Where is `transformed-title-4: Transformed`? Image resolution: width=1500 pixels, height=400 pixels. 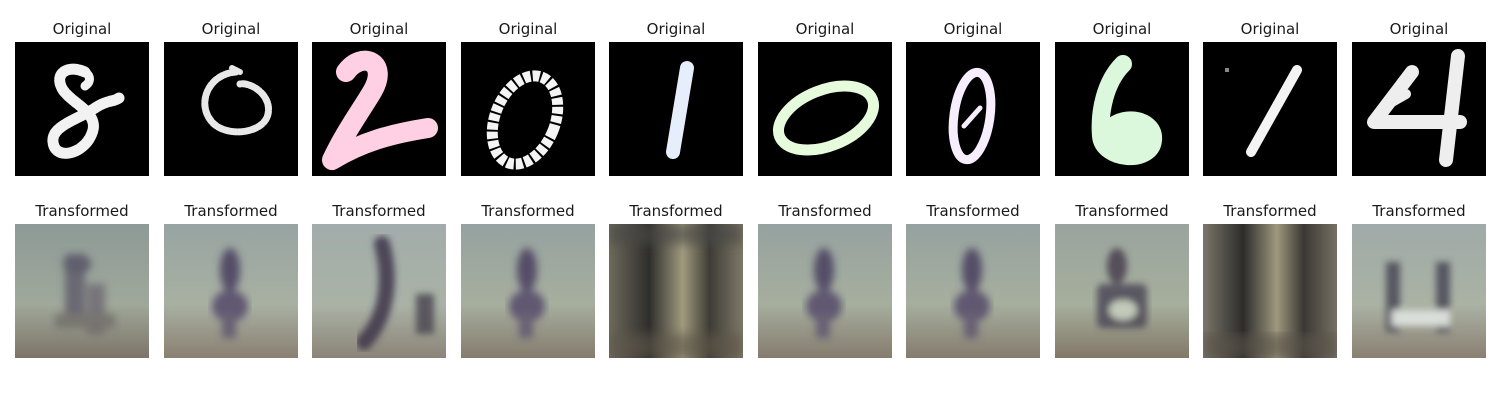 transformed-title-4: Transformed is located at coordinates (528, 211).